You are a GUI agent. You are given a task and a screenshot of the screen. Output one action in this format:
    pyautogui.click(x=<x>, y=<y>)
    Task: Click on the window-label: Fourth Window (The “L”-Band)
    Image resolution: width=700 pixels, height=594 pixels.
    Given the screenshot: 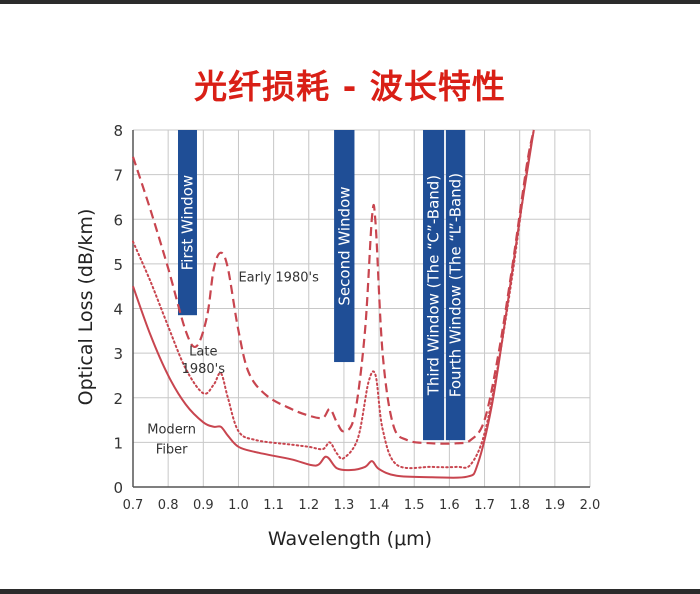 What is the action you would take?
    pyautogui.click(x=456, y=285)
    